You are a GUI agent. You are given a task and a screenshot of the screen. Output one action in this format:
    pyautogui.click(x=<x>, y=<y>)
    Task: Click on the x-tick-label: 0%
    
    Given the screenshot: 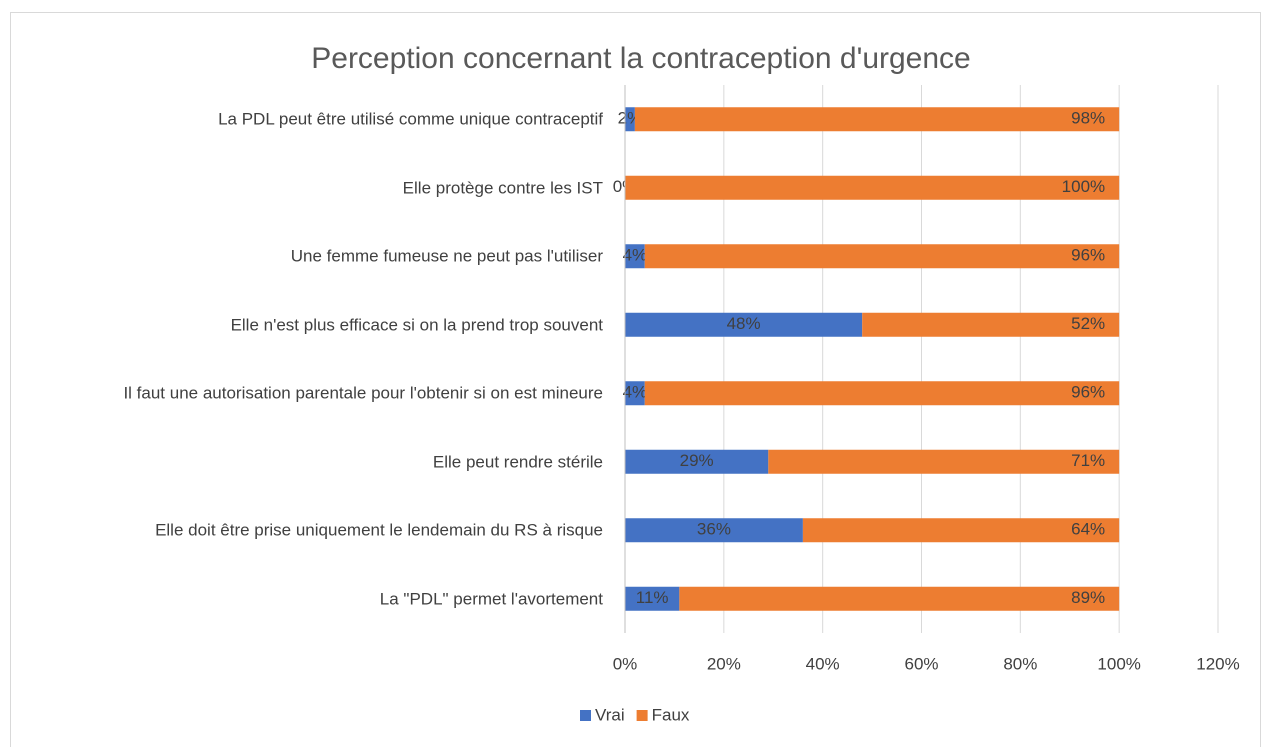 What is the action you would take?
    pyautogui.click(x=625, y=663)
    